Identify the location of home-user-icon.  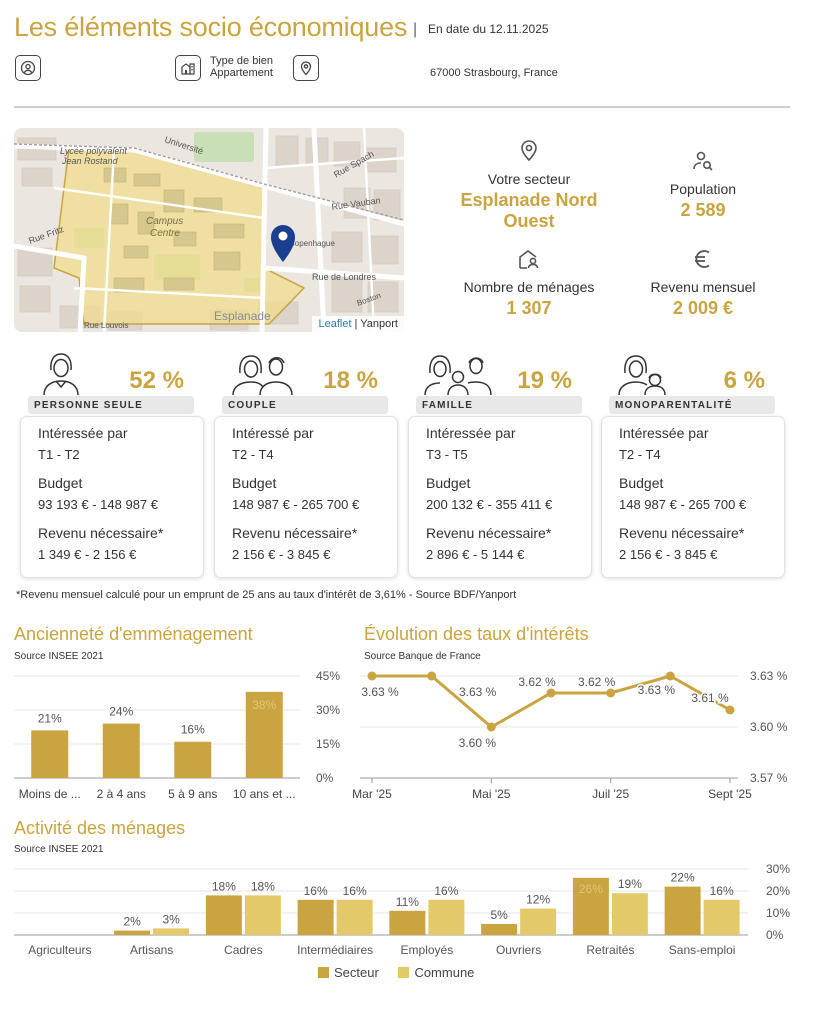
(529, 259).